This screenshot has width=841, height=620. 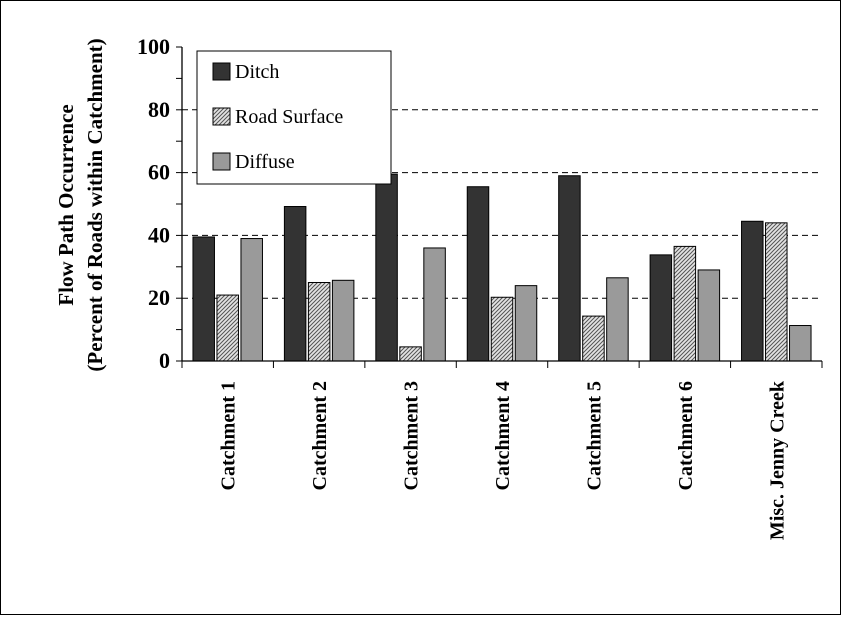 What do you see at coordinates (686, 435) in the screenshot?
I see `category-label: Catchment 6` at bounding box center [686, 435].